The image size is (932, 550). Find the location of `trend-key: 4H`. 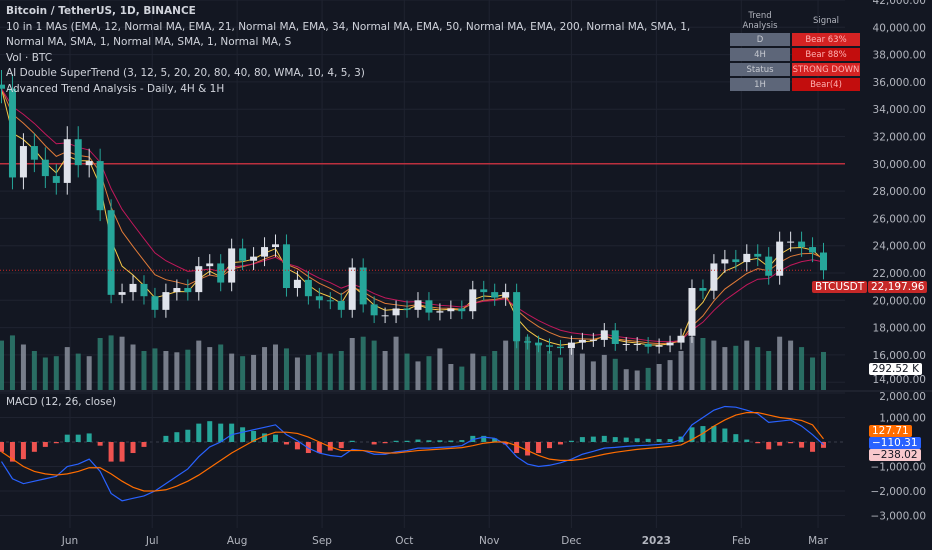

trend-key: 4H is located at coordinates (760, 54).